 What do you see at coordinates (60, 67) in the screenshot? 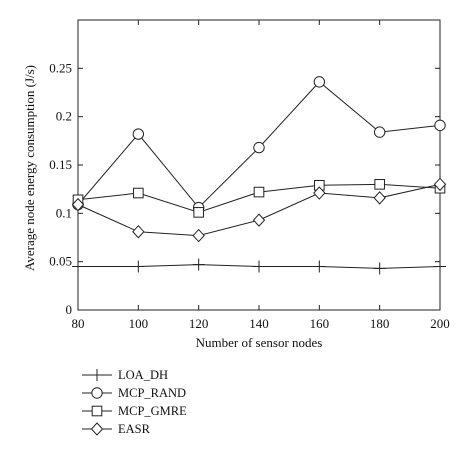
I see `y-tick-label: 0.25` at bounding box center [60, 67].